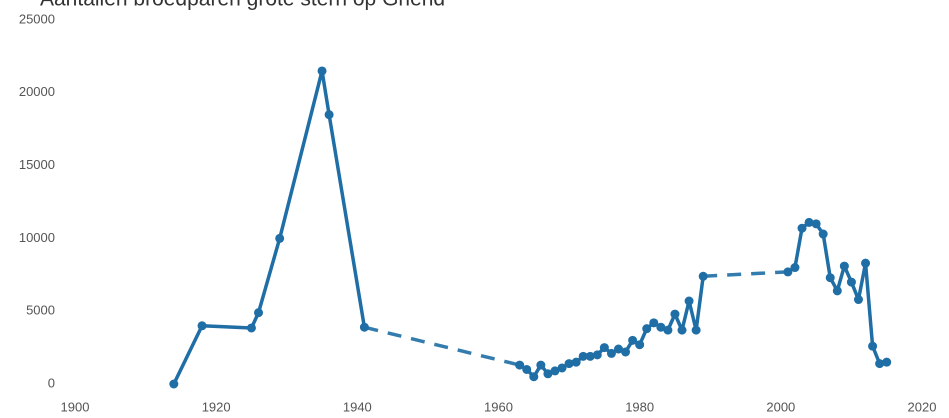 Image resolution: width=949 pixels, height=418 pixels. Describe the element at coordinates (357, 406) in the screenshot. I see `x-tick-label: 1940` at that location.